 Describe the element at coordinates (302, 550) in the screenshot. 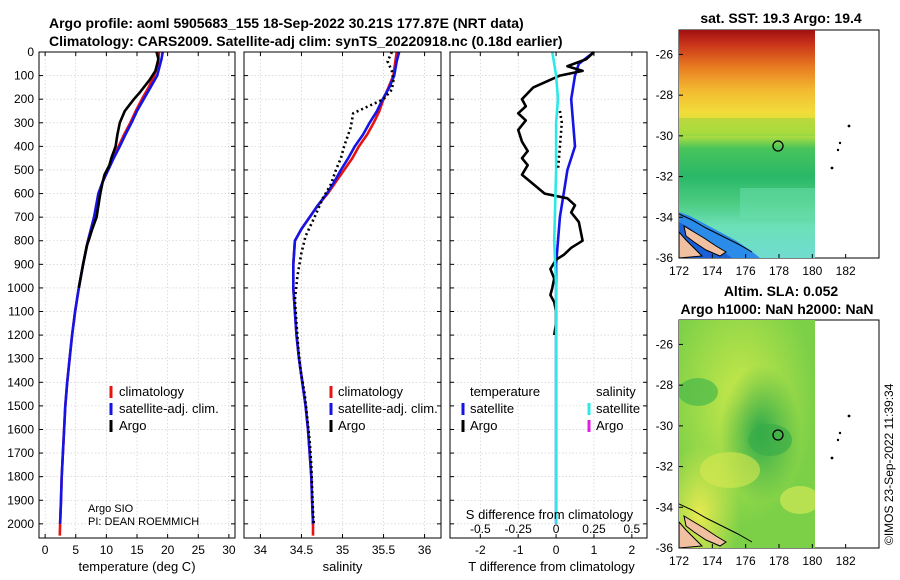

I see `x-tick-label: 34.5` at that location.